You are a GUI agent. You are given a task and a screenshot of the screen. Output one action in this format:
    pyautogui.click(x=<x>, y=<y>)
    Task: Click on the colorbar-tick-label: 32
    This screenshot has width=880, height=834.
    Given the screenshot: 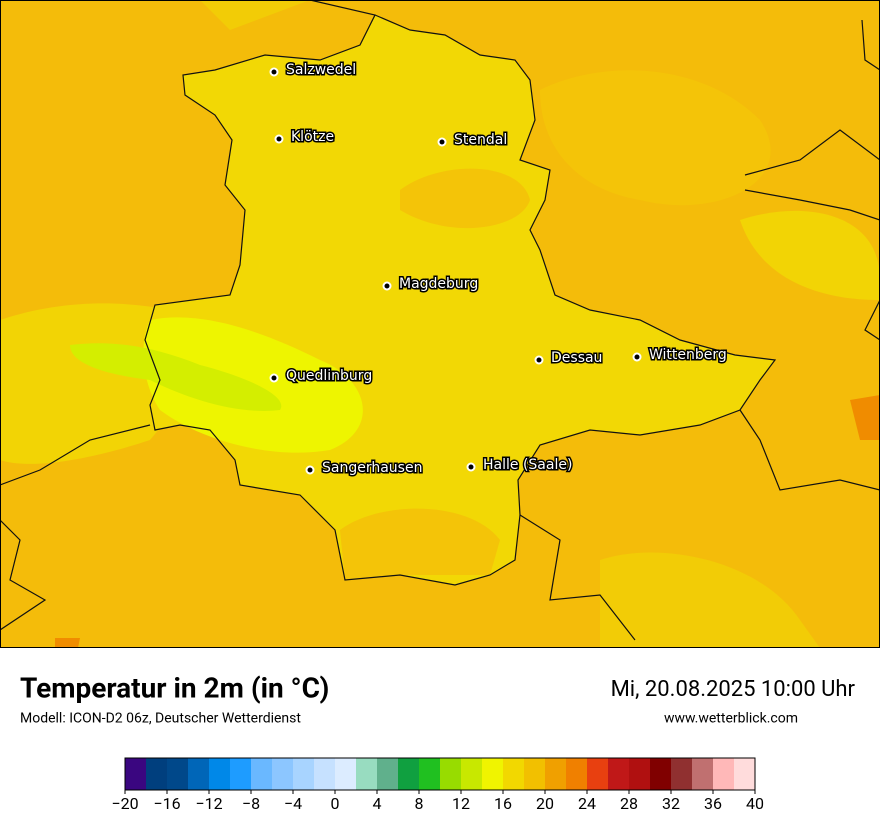 What is the action you would take?
    pyautogui.click(x=671, y=803)
    